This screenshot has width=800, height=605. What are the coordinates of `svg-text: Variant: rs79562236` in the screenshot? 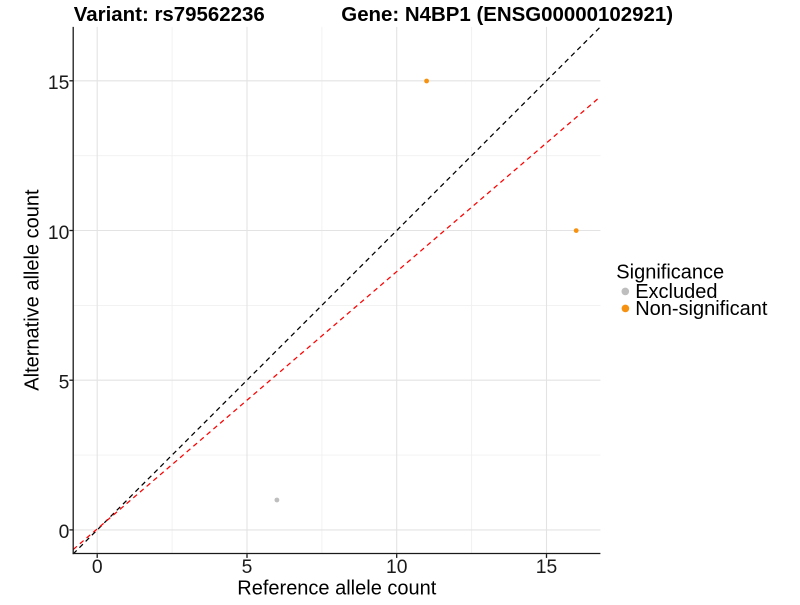 It's located at (169, 14).